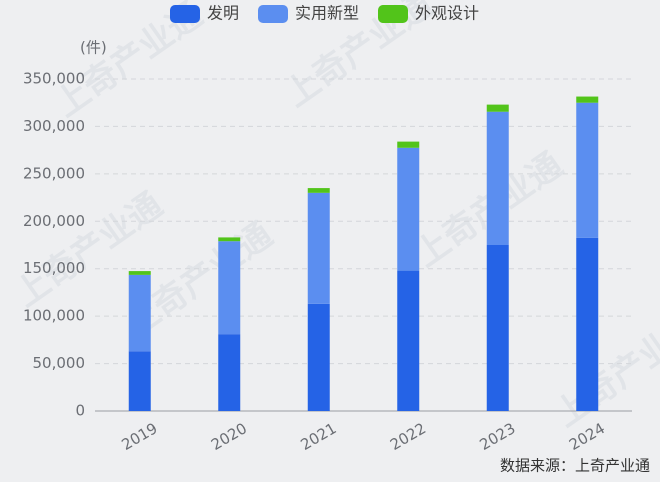  Describe the element at coordinates (54, 126) in the screenshot. I see `y-tick-label: 300,000` at that location.